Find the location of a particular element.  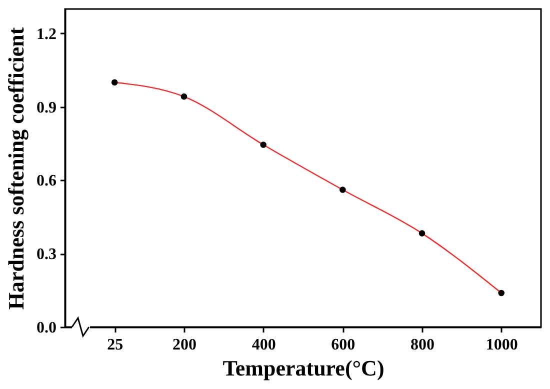

y-axis-title: Hardness softening coefficient is located at coordinates (16, 168).